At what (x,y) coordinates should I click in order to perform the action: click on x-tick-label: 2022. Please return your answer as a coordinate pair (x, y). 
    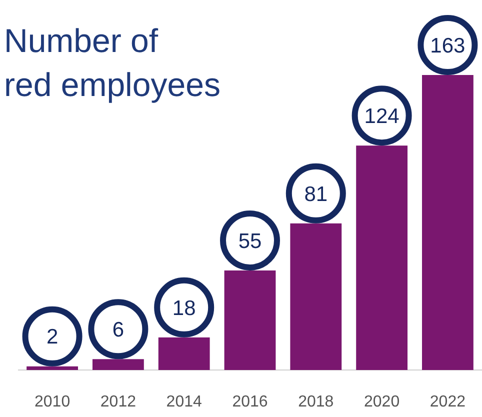
    Looking at the image, I should click on (448, 401).